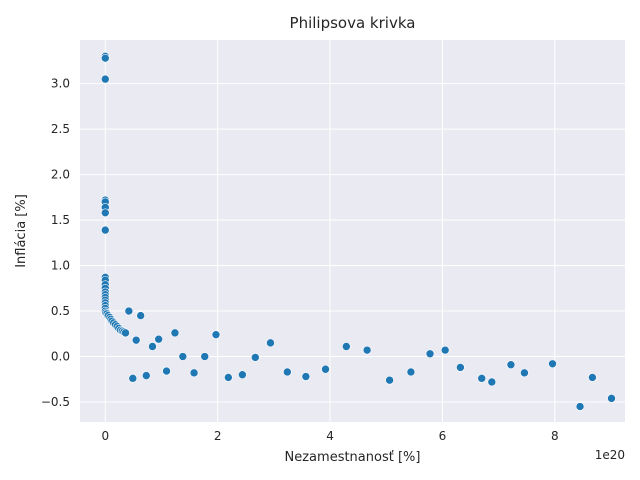  Describe the element at coordinates (60, 311) in the screenshot. I see `y-tick-label: 0.5` at that location.